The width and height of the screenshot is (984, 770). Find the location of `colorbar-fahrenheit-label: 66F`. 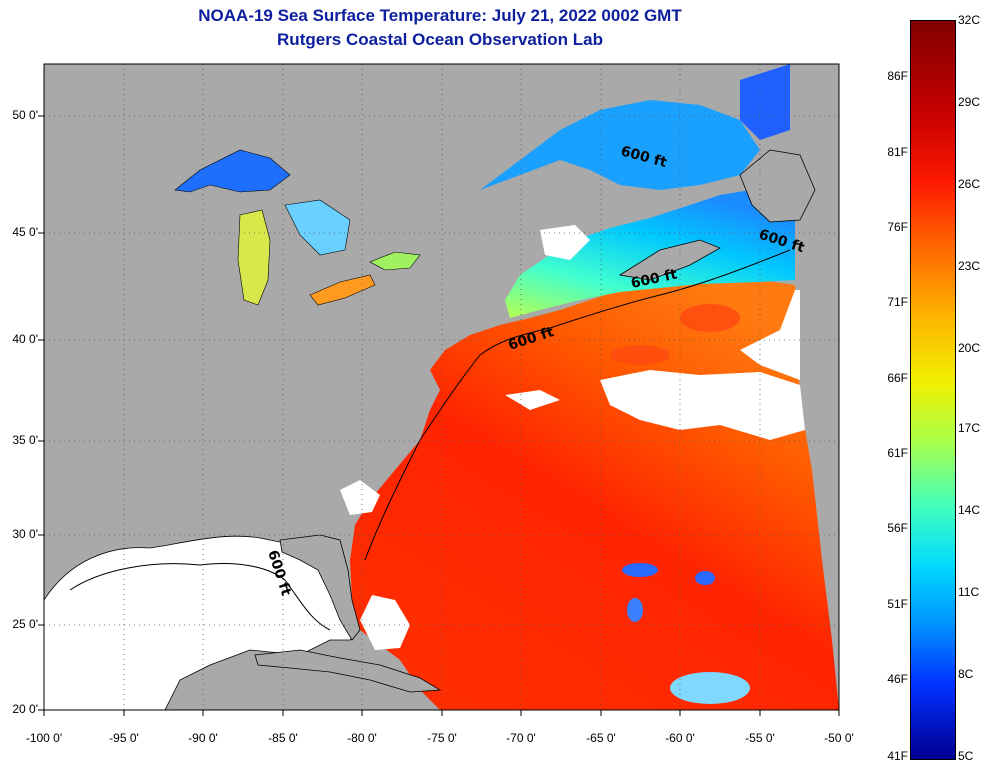

colorbar-fahrenheit-label: 66F is located at coordinates (897, 378).